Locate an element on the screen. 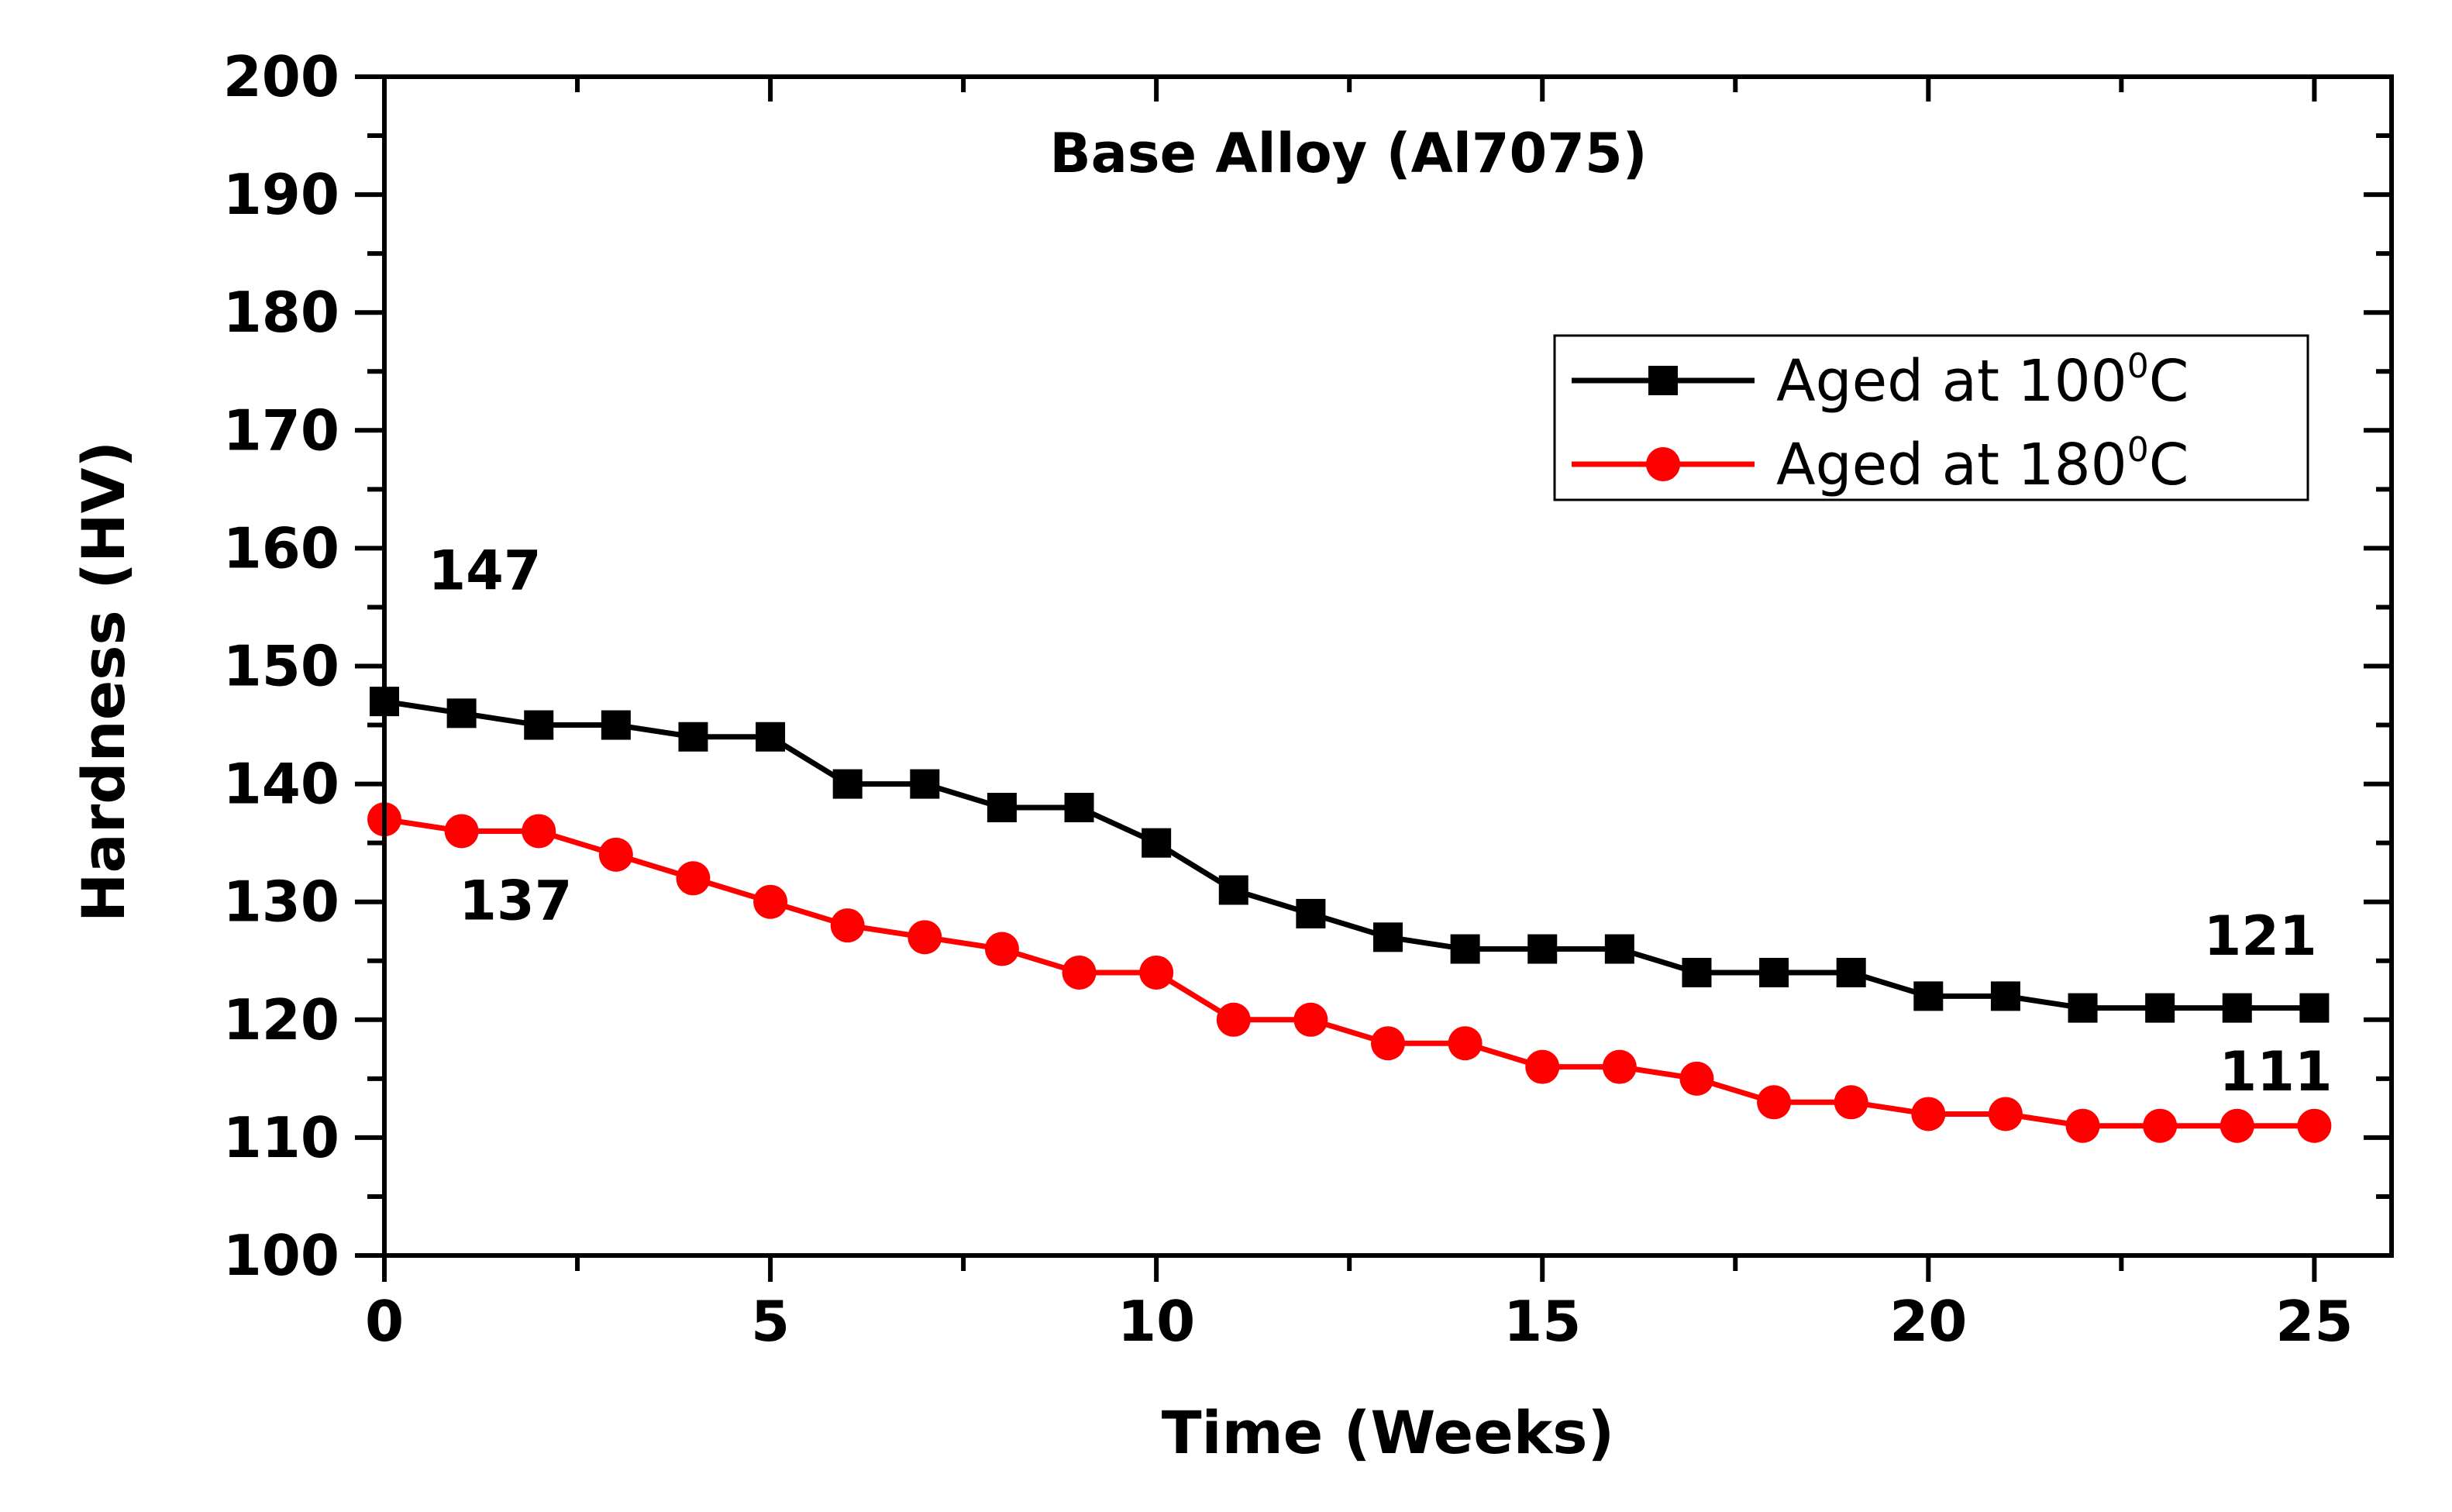 The image size is (2452, 1512). y-axis-title: Hardness (HV) is located at coordinates (103, 681).